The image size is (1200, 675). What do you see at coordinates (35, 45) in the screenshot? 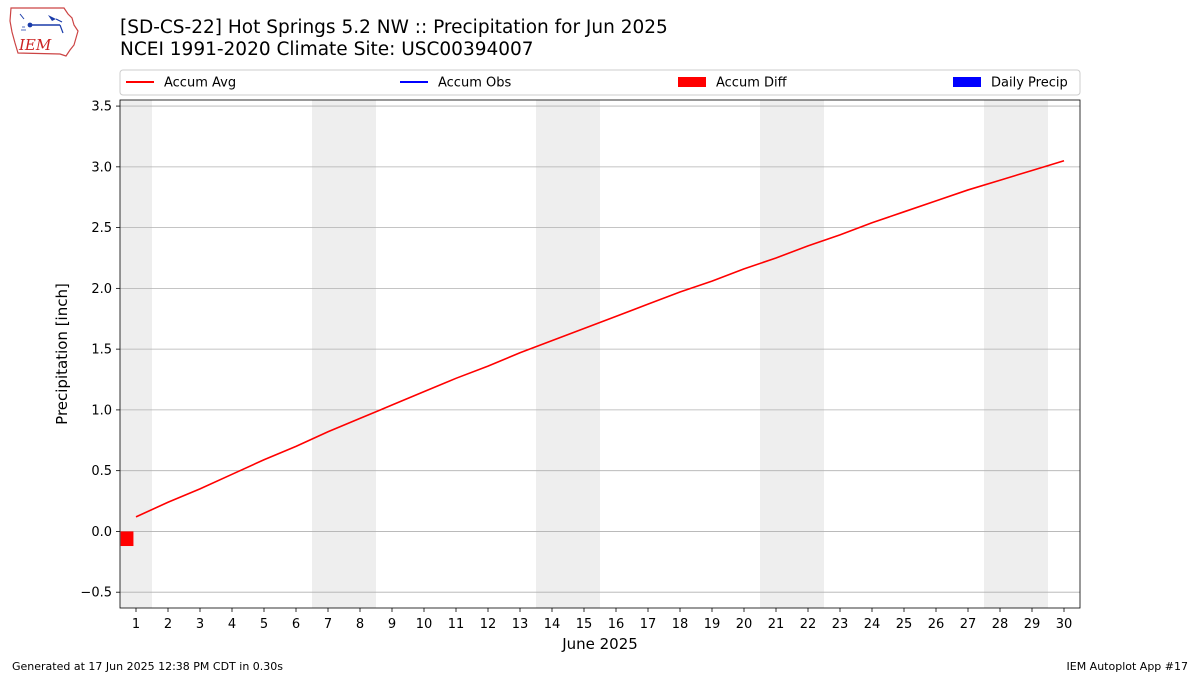
I see `logo-text: IEM` at bounding box center [35, 45].